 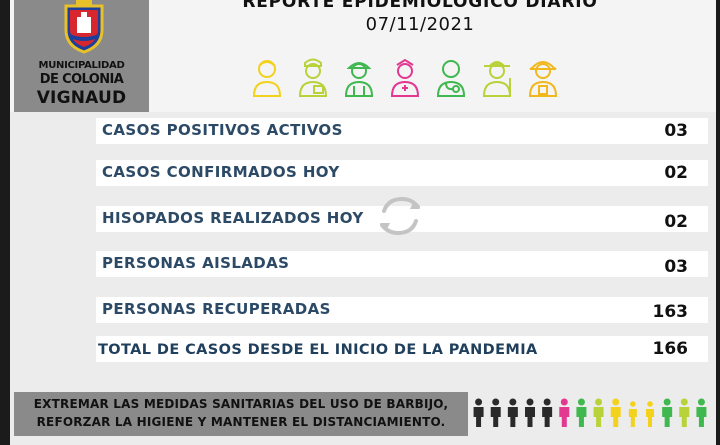 I want to click on report-date: 07/11/2021, so click(x=420, y=24).